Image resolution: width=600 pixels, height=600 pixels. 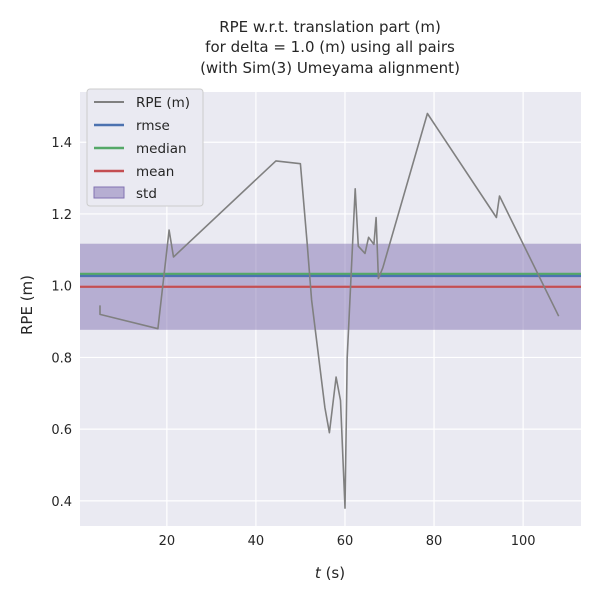 I want to click on x-axis-label: t (s), so click(x=330, y=573).